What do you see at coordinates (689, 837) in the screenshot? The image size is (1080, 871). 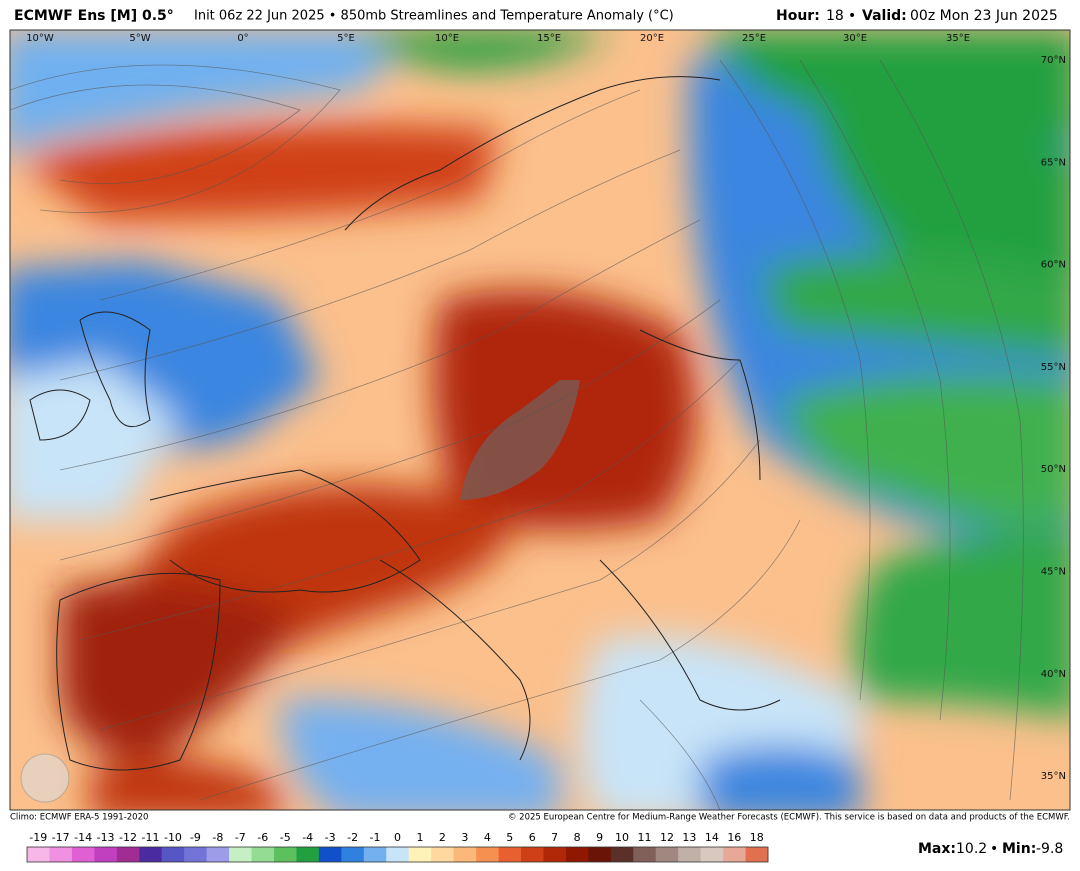 I see `colorbar-label: 13` at bounding box center [689, 837].